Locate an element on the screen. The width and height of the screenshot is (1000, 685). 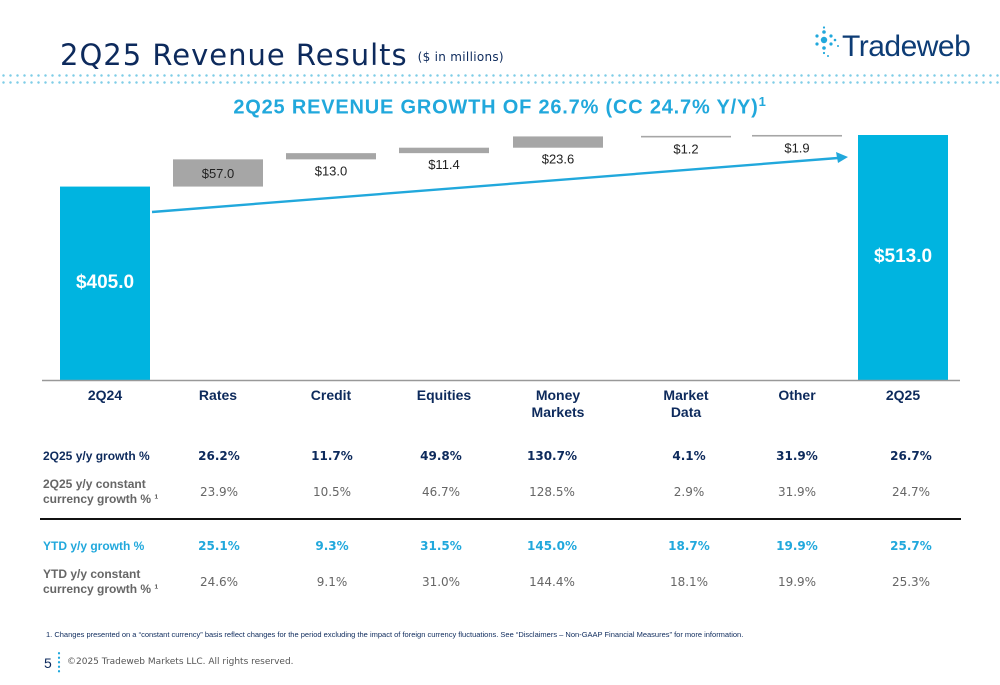
table-cell: 4.1% is located at coordinates (689, 456).